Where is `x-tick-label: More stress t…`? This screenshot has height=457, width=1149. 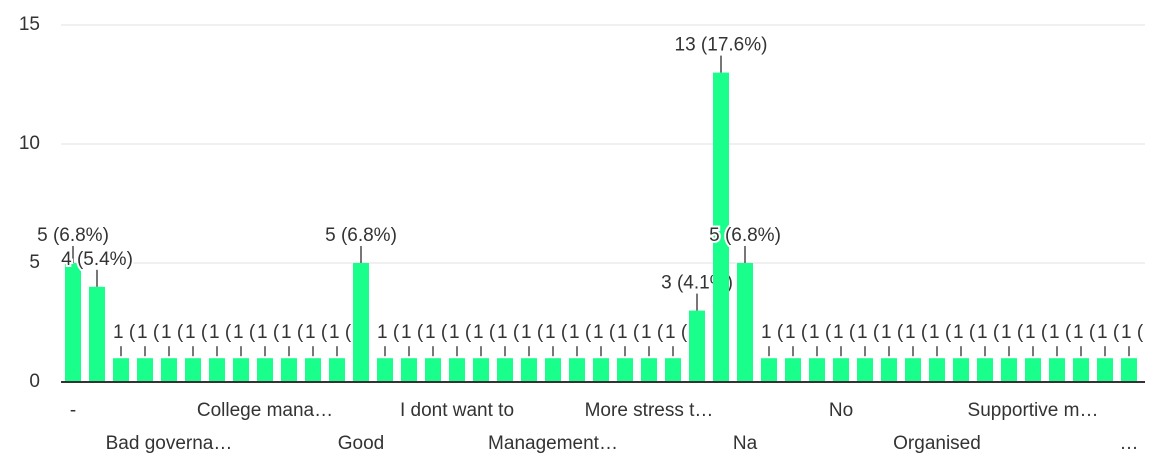
x-tick-label: More stress t… is located at coordinates (649, 410).